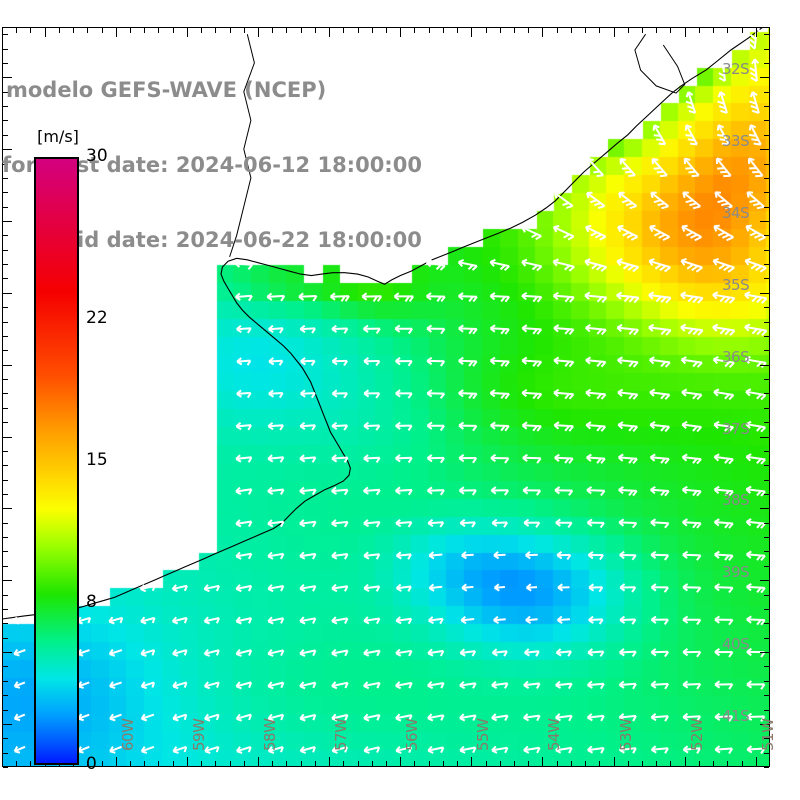 This screenshot has height=800, width=800. Describe the element at coordinates (736, 212) in the screenshot. I see `latitude-label: 34S` at that location.